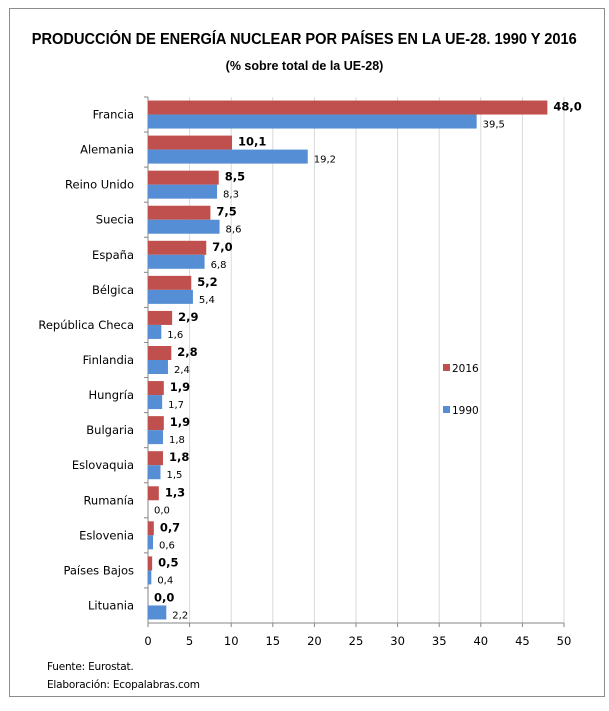 This screenshot has width=609, height=711. I want to click on legend-label-1990: 1990, so click(465, 411).